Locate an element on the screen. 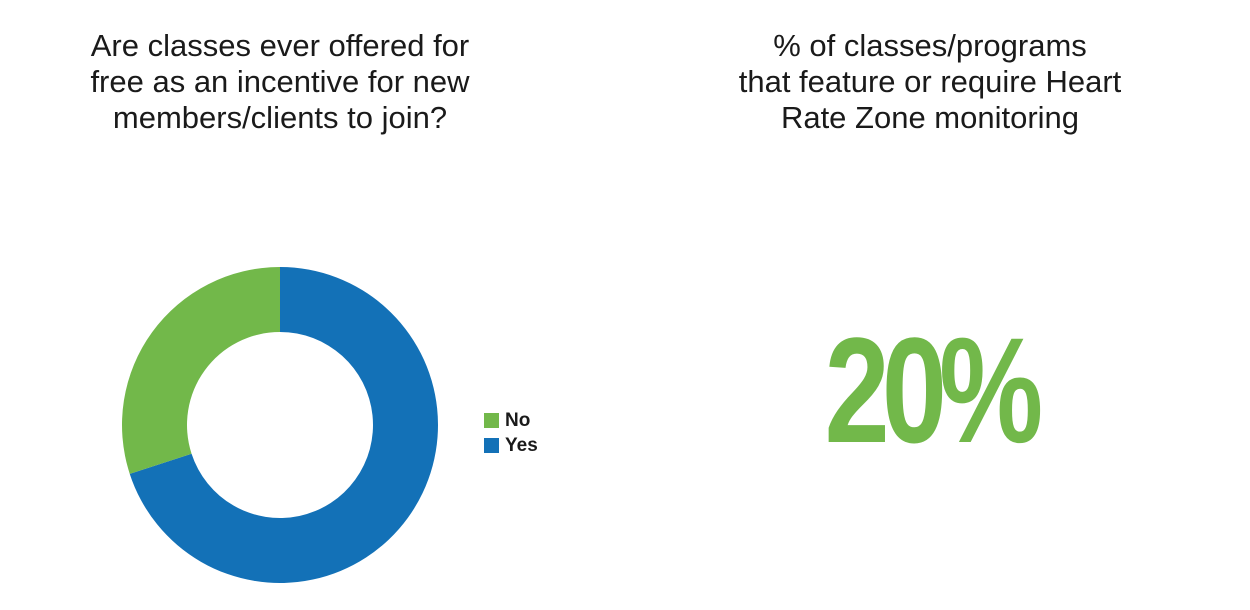  chart-legend: No Yes is located at coordinates (511, 433).